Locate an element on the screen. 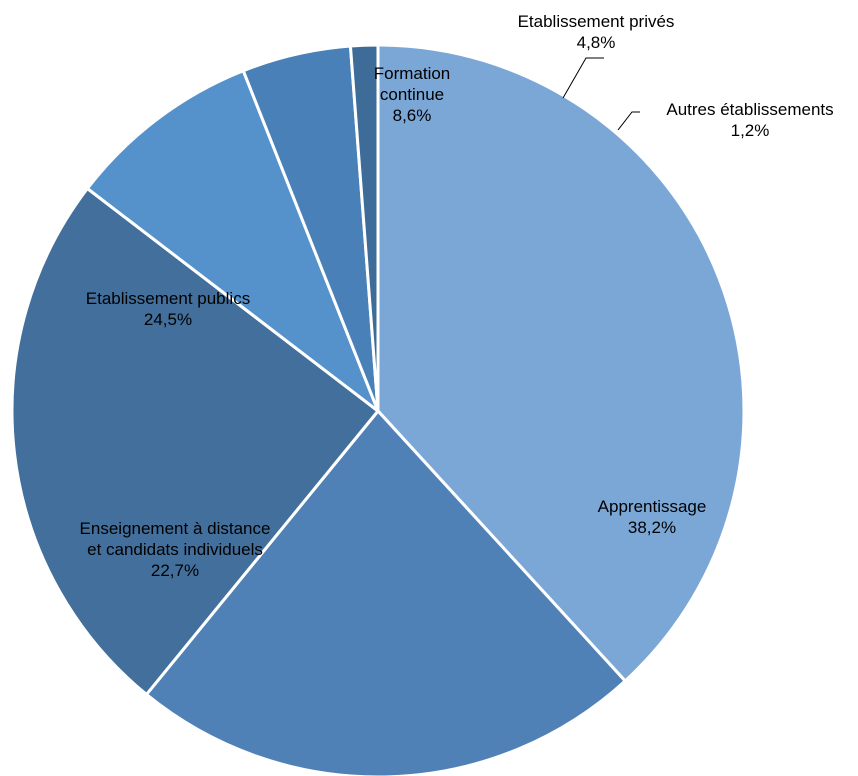 Image resolution: width=858 pixels, height=776 pixels. slice-label: Apprentissage 38,2% is located at coordinates (652, 517).